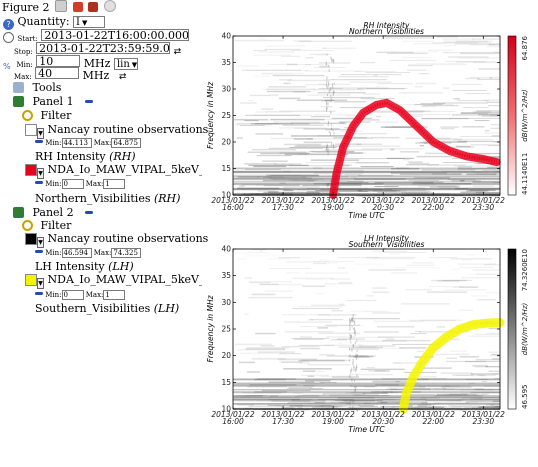 Image resolution: width=538 pixels, height=467 pixels. I want to click on panel1-node: Panel 1, so click(53, 101).